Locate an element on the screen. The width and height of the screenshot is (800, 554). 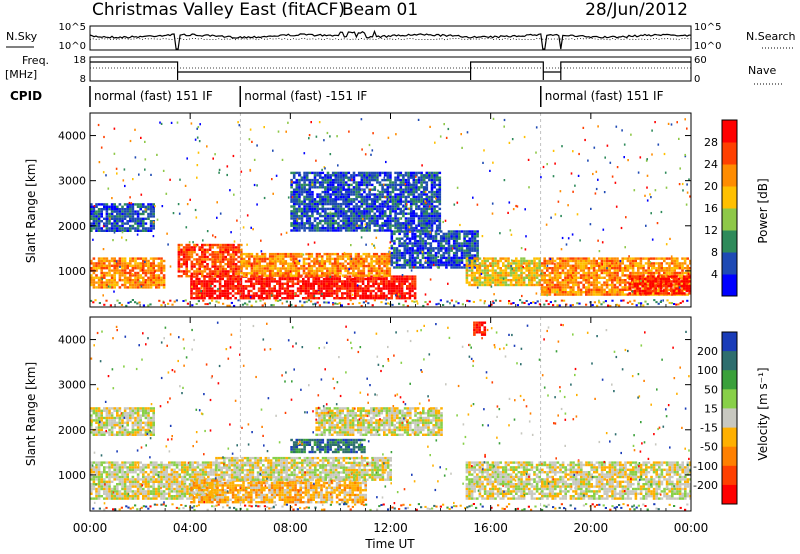
noise-search-label: N.Search is located at coordinates (771, 36).